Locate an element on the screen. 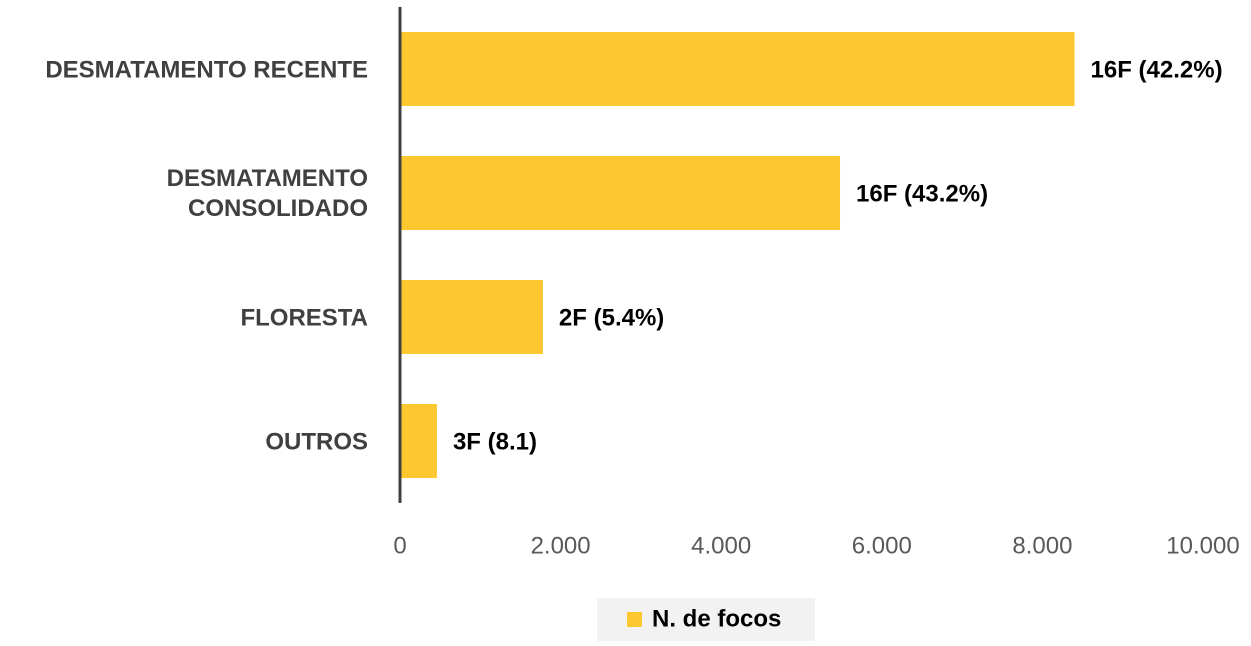 This screenshot has width=1251, height=646. y-tick-label: OUTROS is located at coordinates (316, 441).